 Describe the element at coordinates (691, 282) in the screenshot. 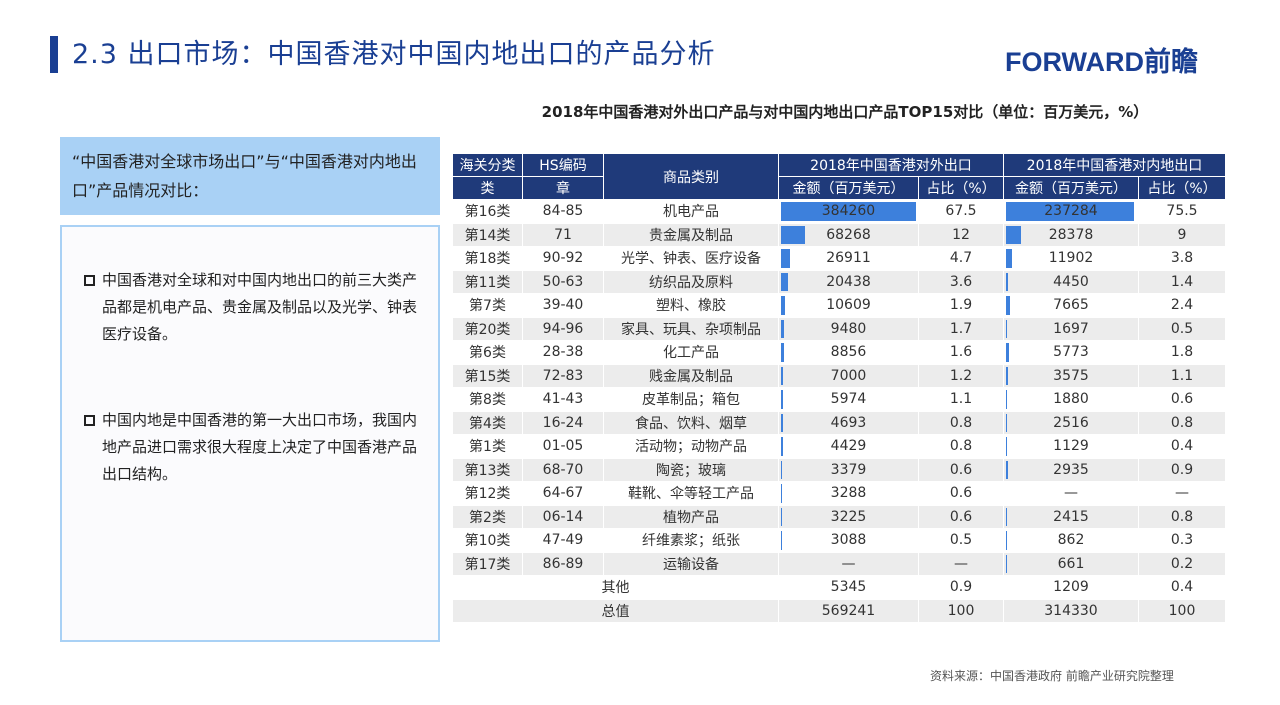

I see `cell-text: 纺织品及原料` at that location.